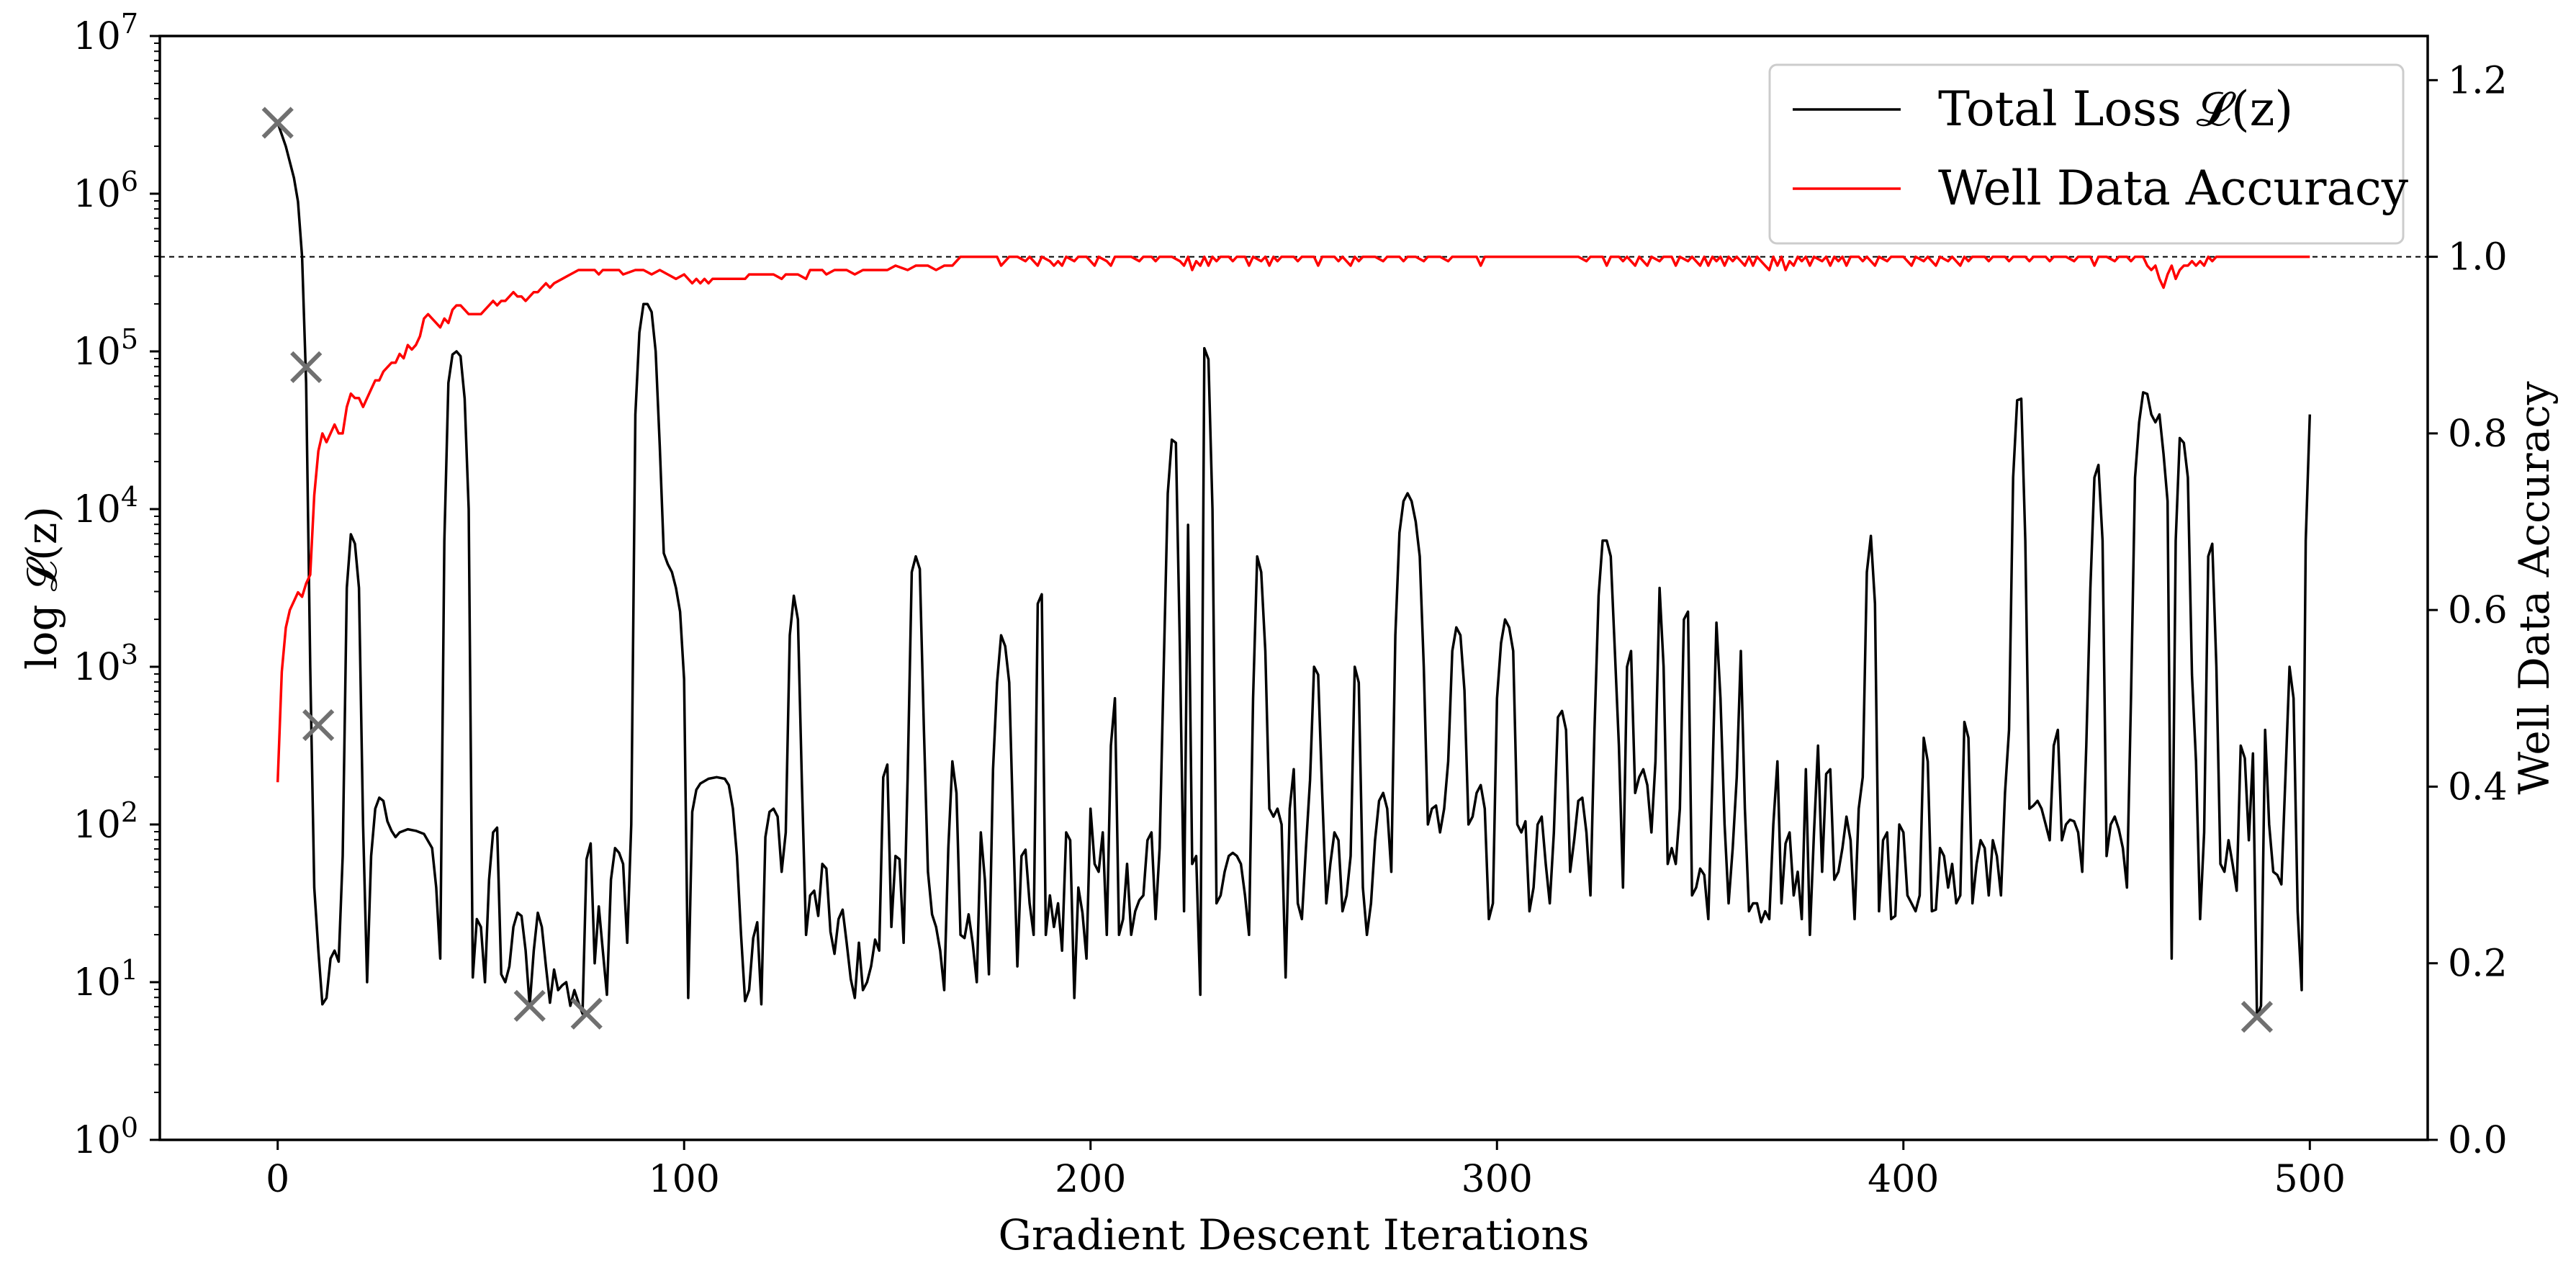  What do you see at coordinates (684, 1179) in the screenshot?
I see `x-tick-label: 100` at bounding box center [684, 1179].